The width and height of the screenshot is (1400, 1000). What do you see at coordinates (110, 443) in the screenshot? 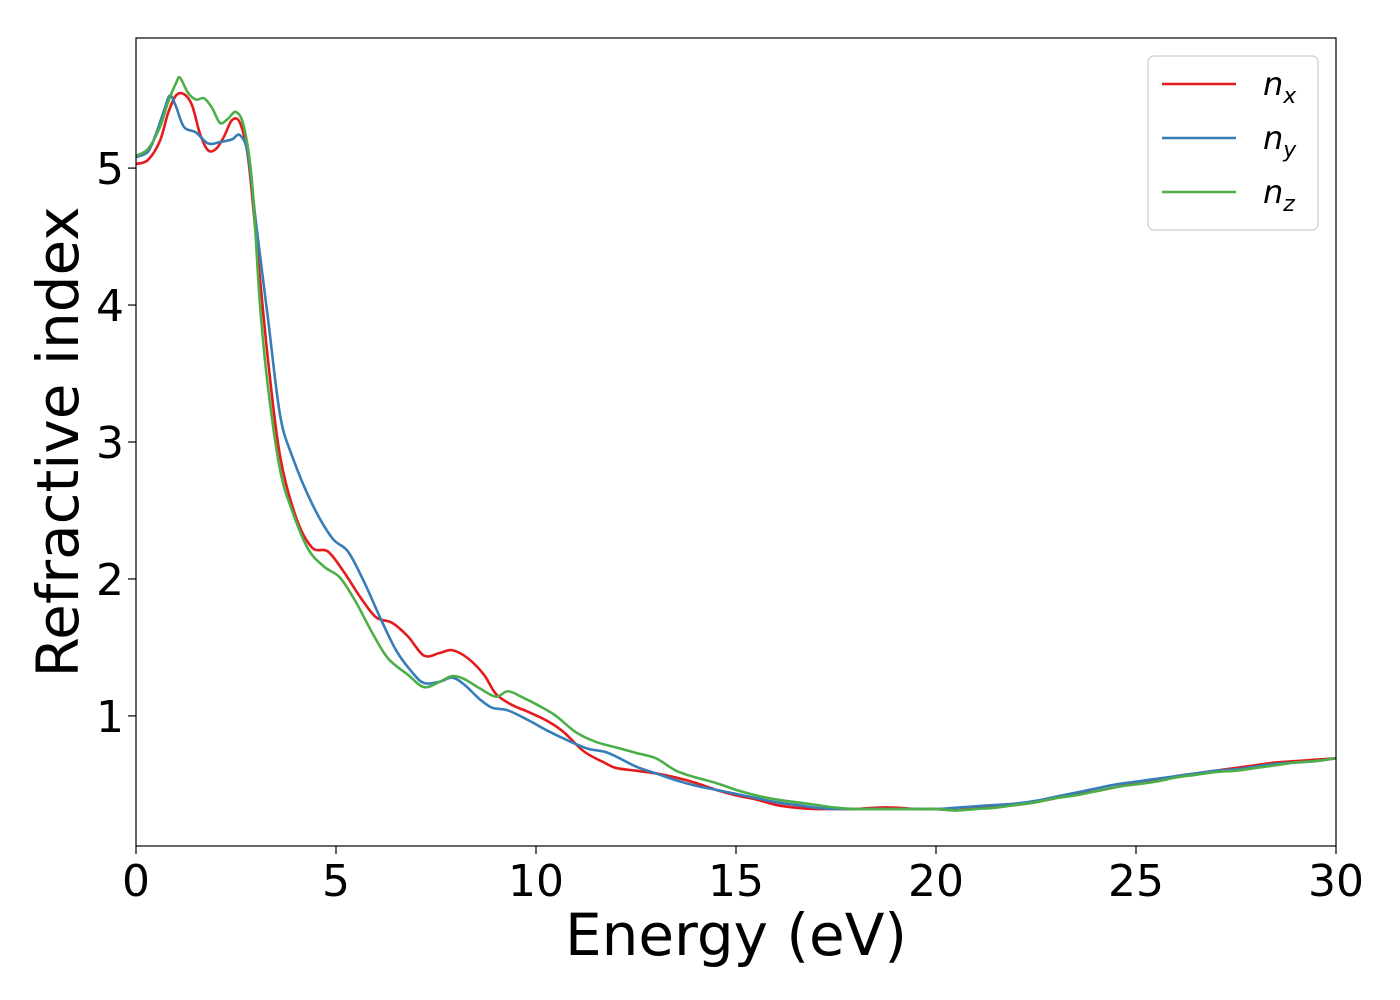
I see `y-tick-label: 3` at bounding box center [110, 443].